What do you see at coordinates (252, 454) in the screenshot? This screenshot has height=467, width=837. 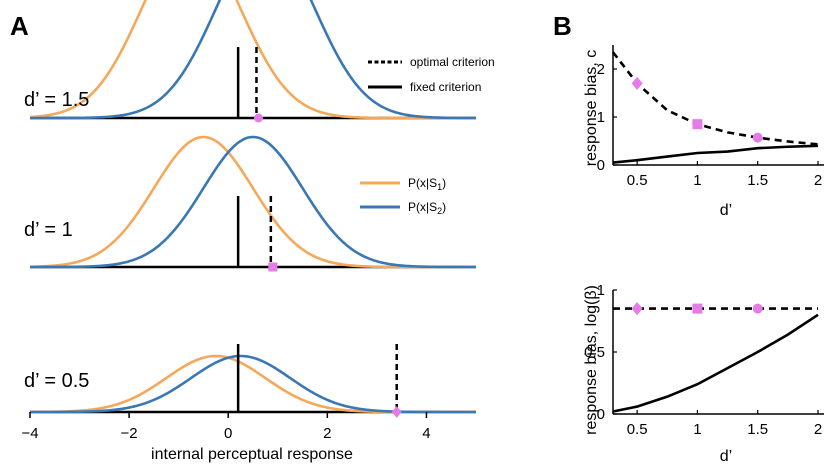 I see `panel-a-x-axis-label: internal perceptual response` at bounding box center [252, 454].